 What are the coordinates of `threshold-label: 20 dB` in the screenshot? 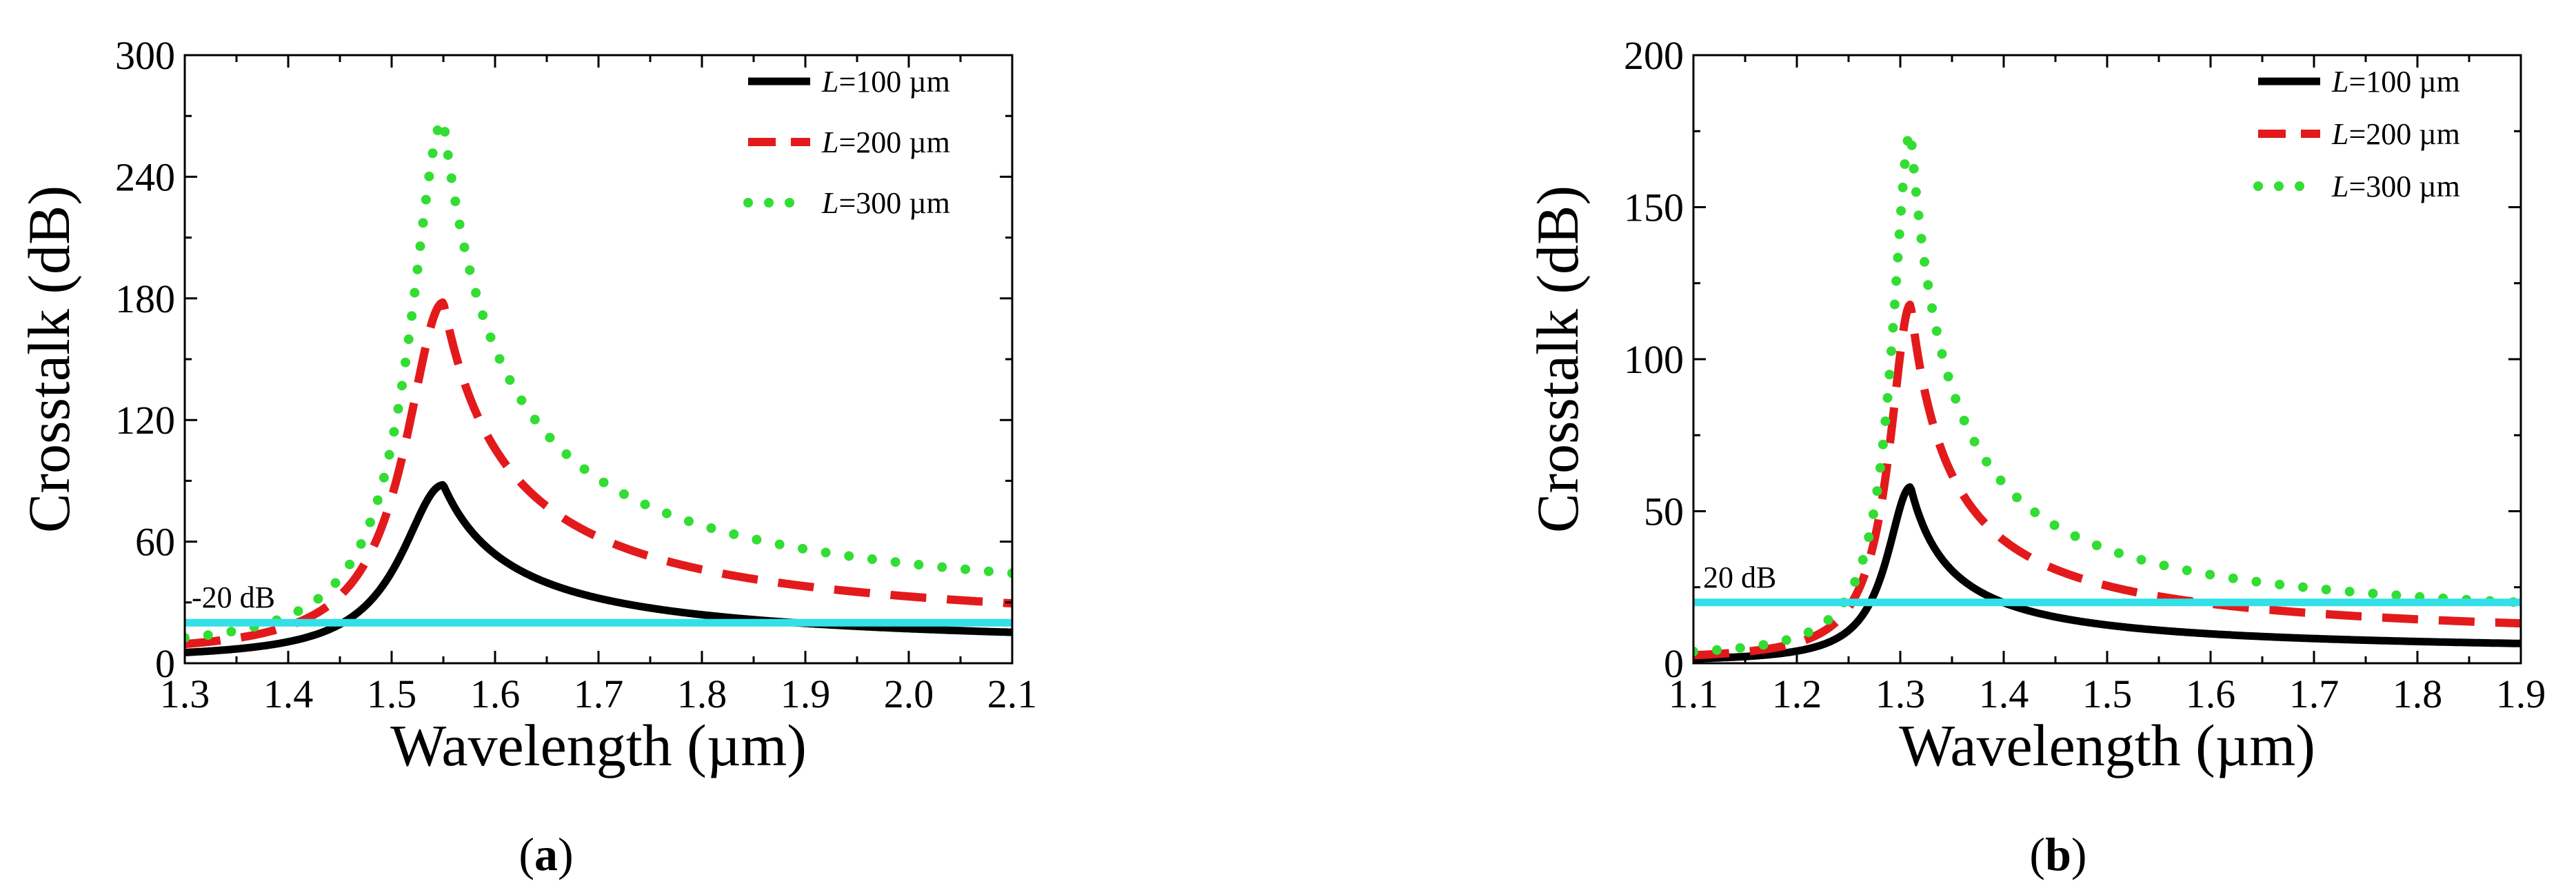 It's located at (1739, 577).